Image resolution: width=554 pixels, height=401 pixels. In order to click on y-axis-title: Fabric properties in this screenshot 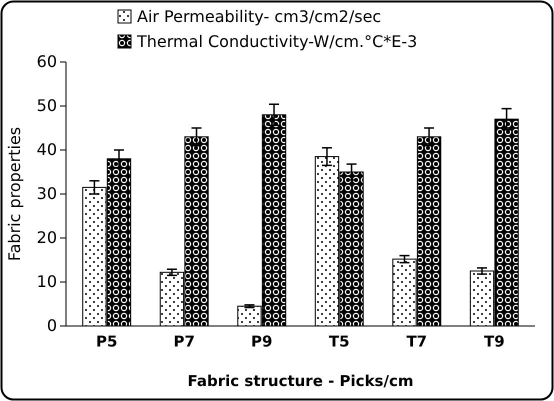, I will do `click(14, 194)`.